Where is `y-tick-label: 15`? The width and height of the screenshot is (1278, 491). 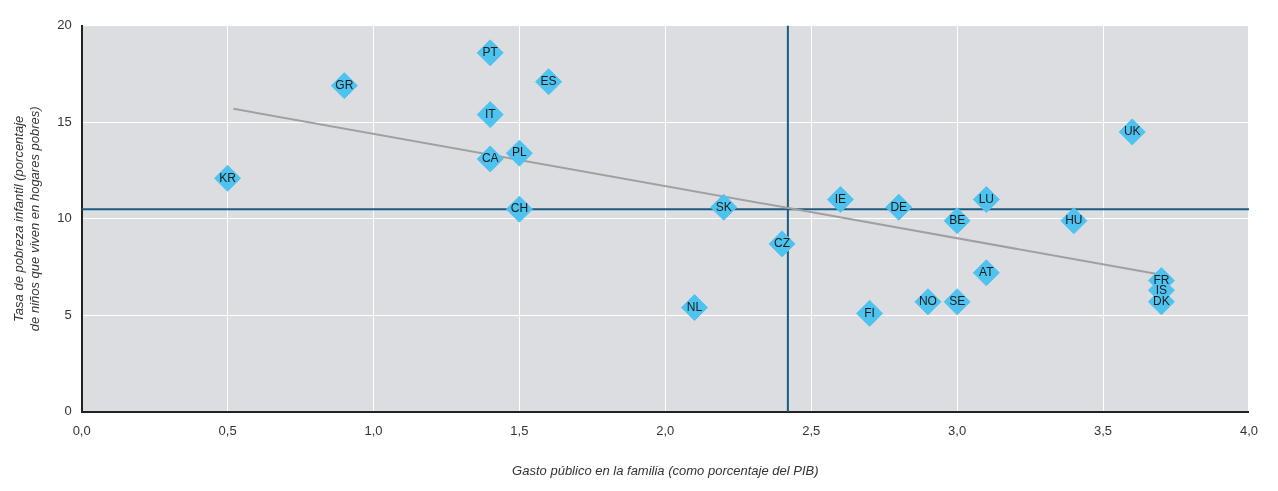
y-tick-label: 15 is located at coordinates (64, 121).